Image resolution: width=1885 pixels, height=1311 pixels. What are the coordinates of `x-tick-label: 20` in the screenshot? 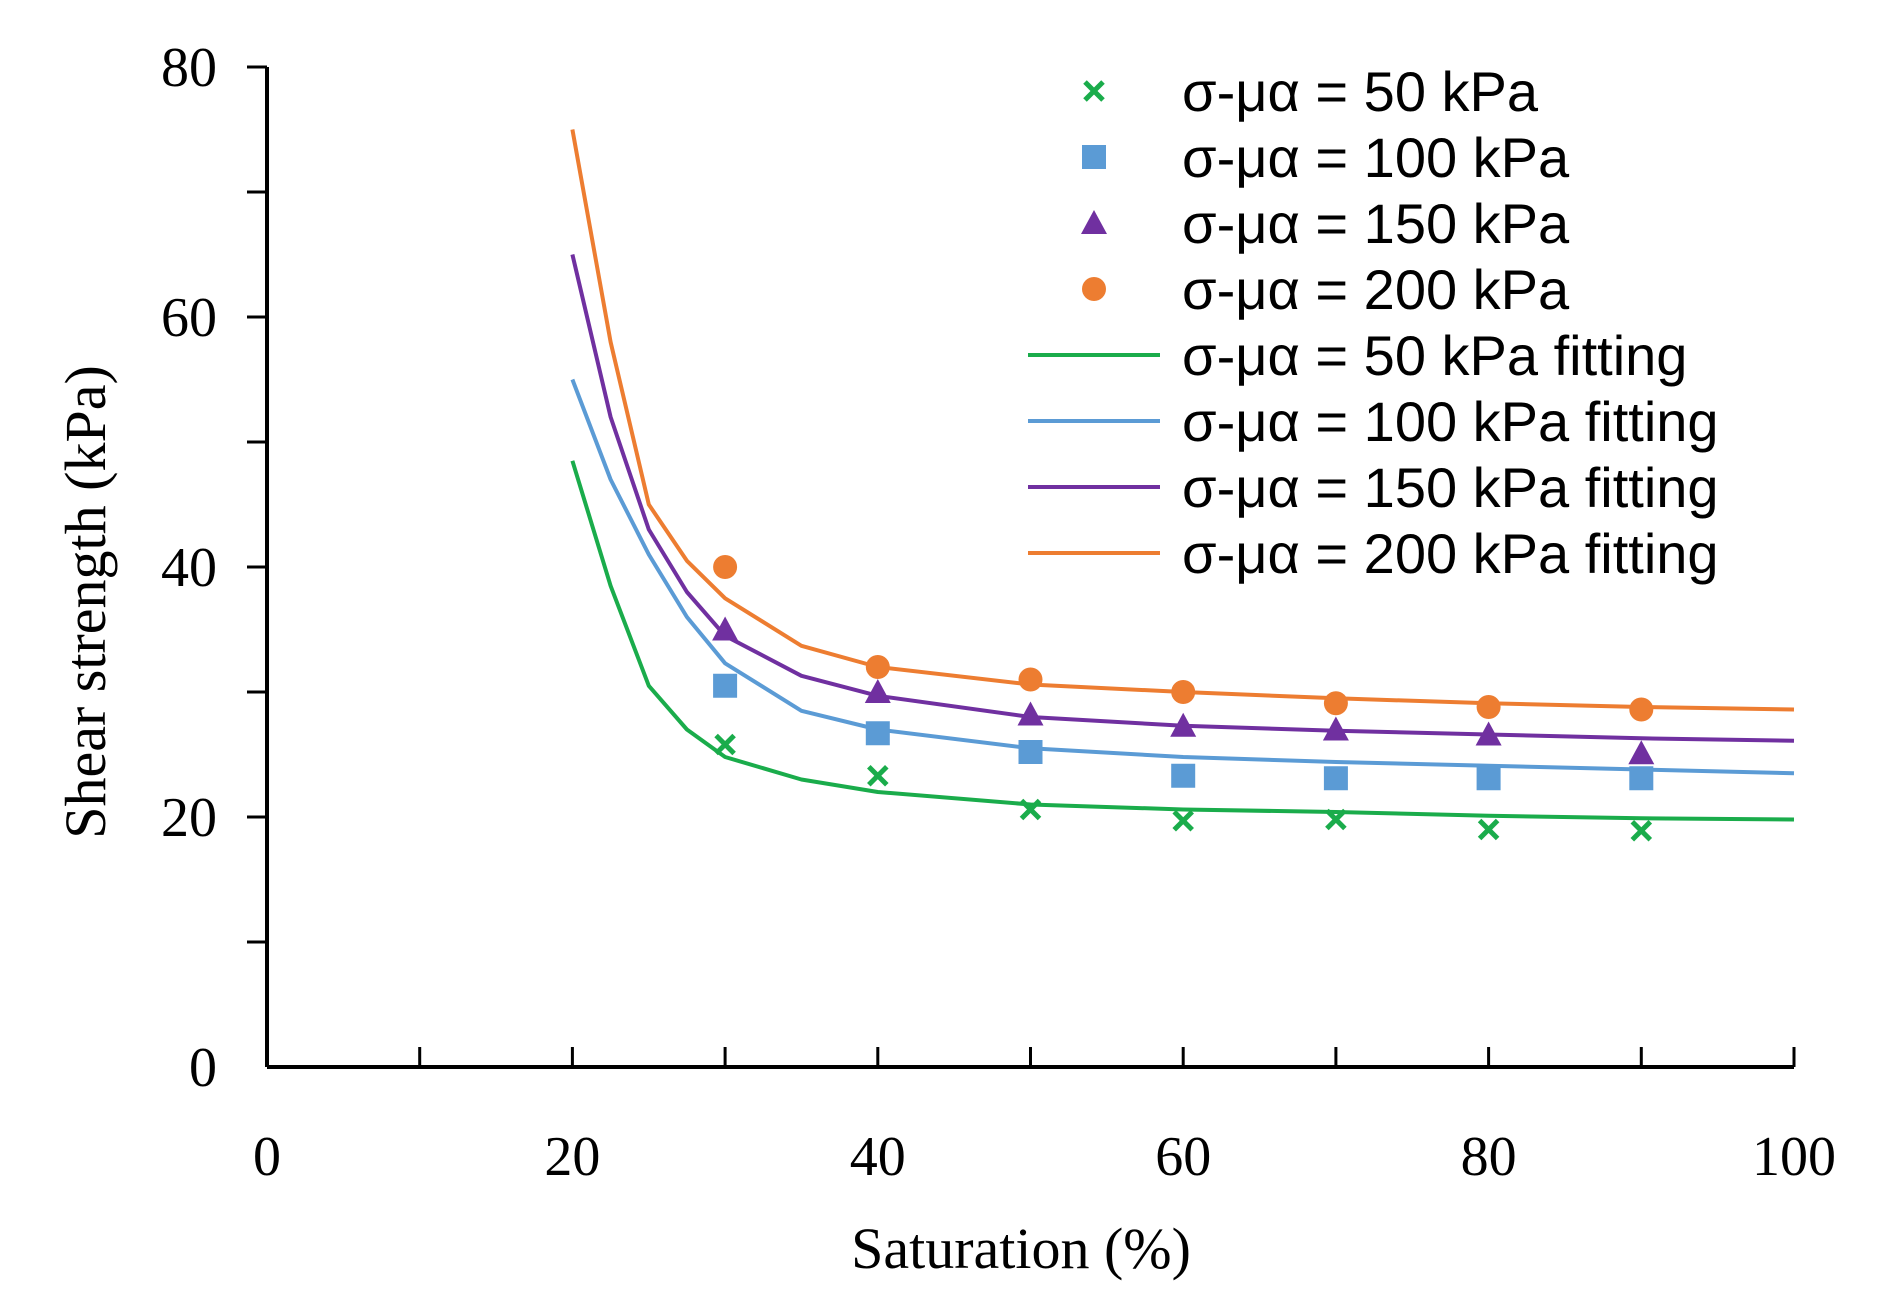 It's located at (572, 1157).